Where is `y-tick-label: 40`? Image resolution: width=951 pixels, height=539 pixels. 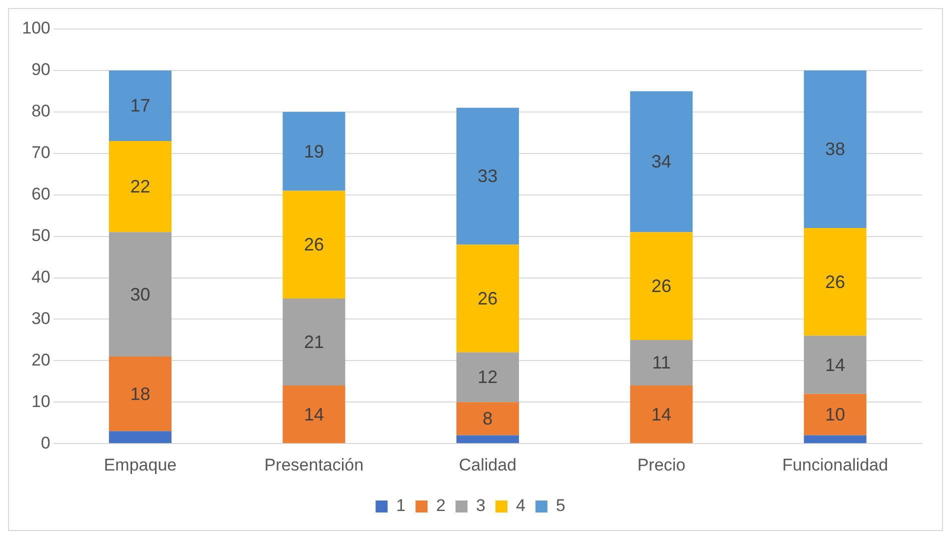 y-tick-label: 40 is located at coordinates (40, 276).